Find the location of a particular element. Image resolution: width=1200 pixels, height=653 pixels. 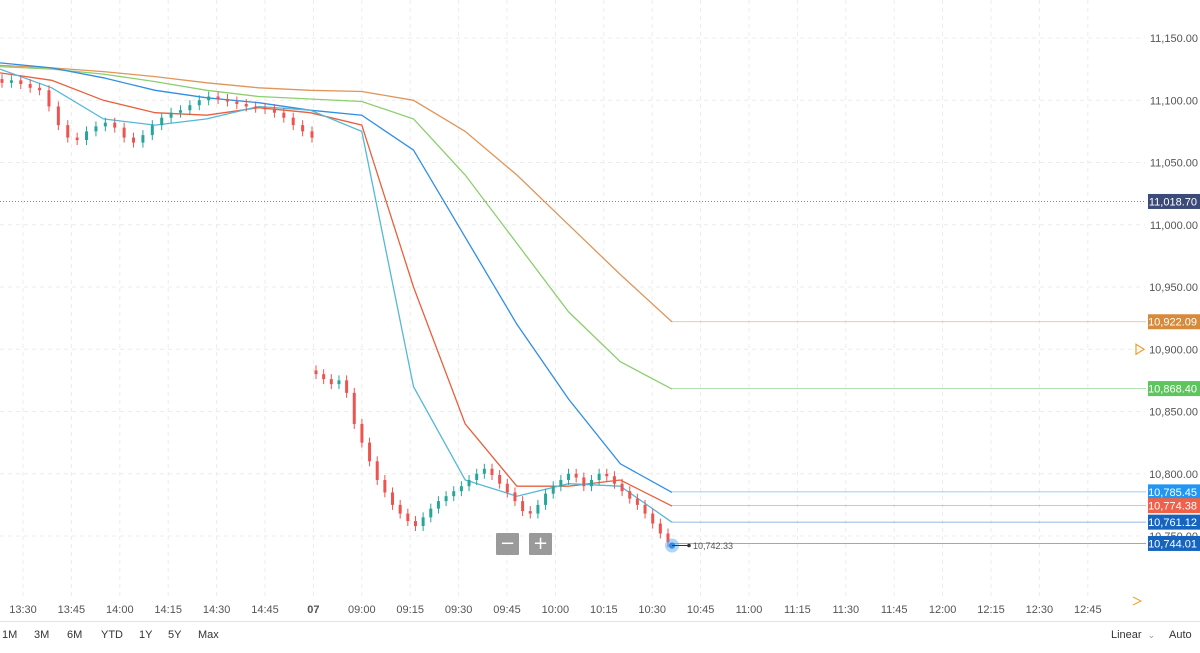

range-ytd-button: YTD is located at coordinates (112, 635).